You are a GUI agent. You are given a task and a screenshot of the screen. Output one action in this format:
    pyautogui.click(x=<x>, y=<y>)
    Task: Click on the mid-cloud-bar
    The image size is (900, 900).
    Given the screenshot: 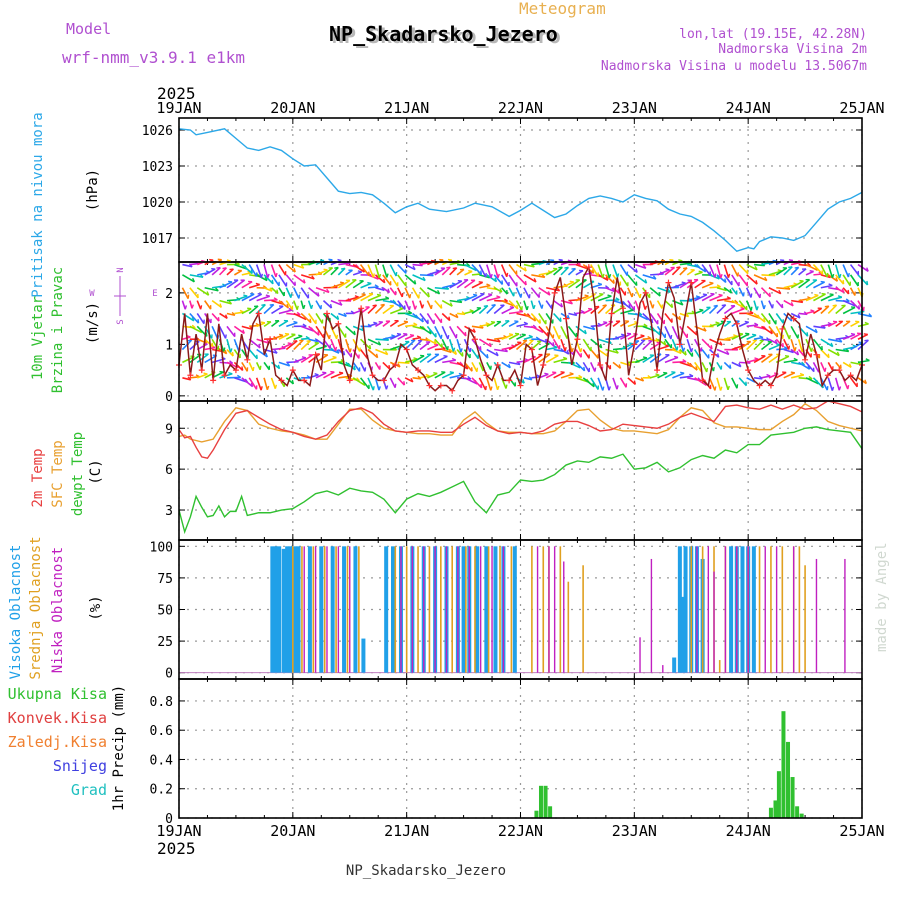 What is the action you would take?
    pyautogui.click(x=336, y=609)
    